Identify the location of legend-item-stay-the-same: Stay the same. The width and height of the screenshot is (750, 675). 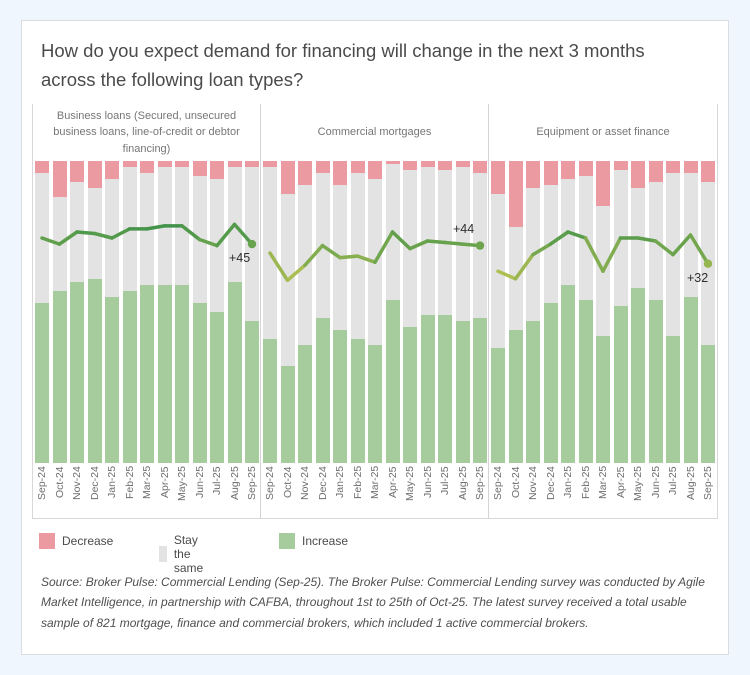
(185, 554).